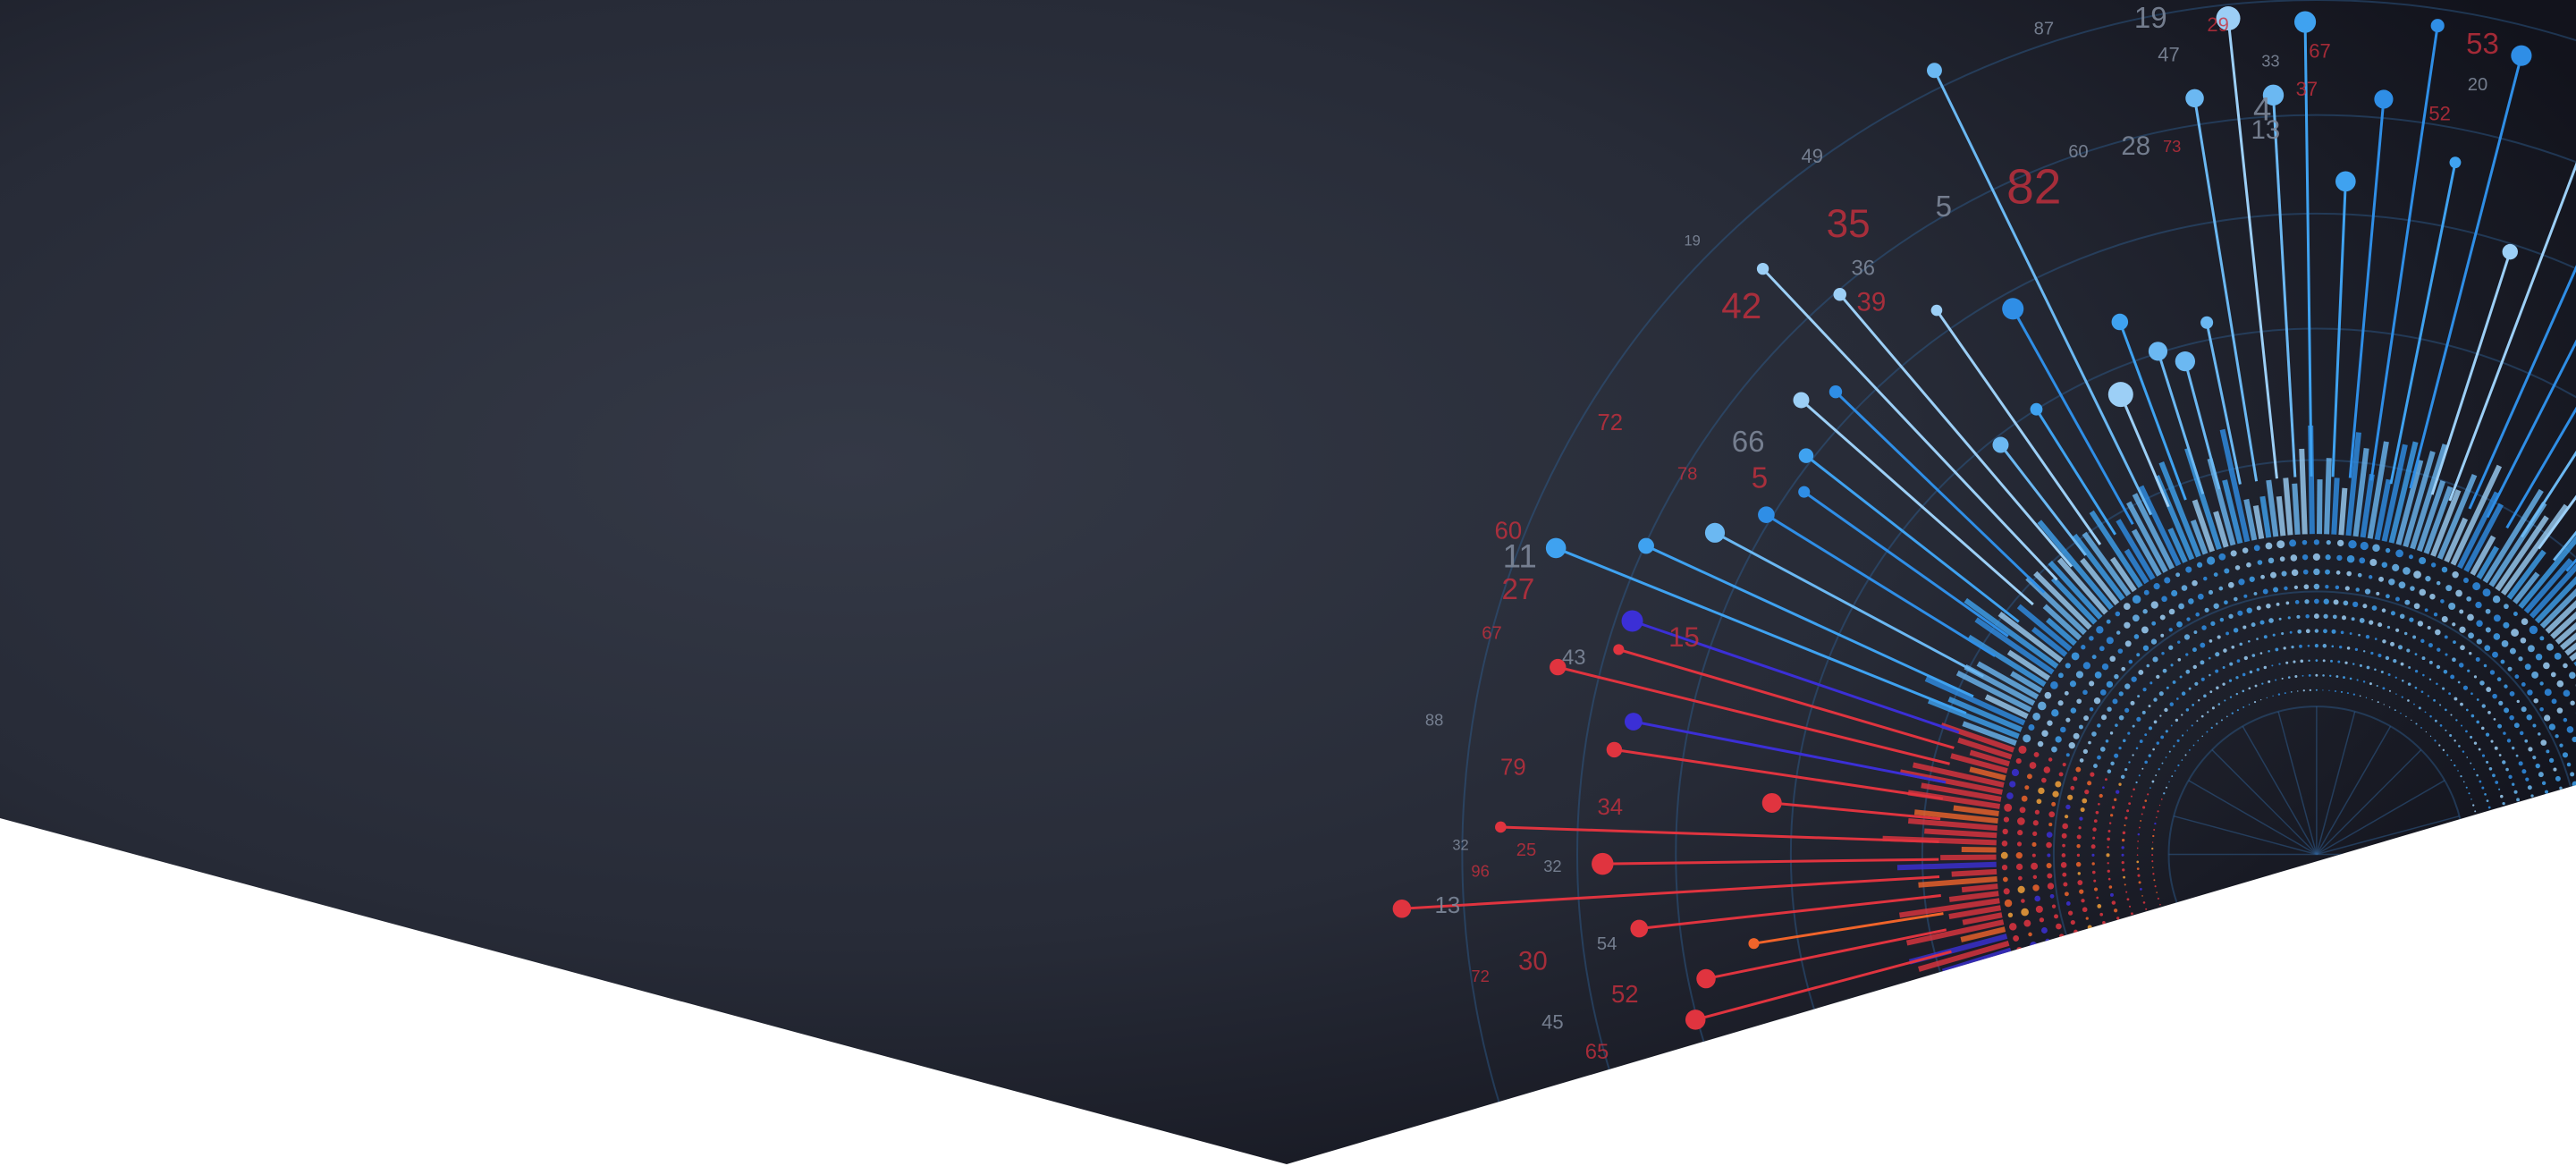 This screenshot has width=2576, height=1166. Describe the element at coordinates (1448, 905) in the screenshot. I see `number-label: 13` at that location.